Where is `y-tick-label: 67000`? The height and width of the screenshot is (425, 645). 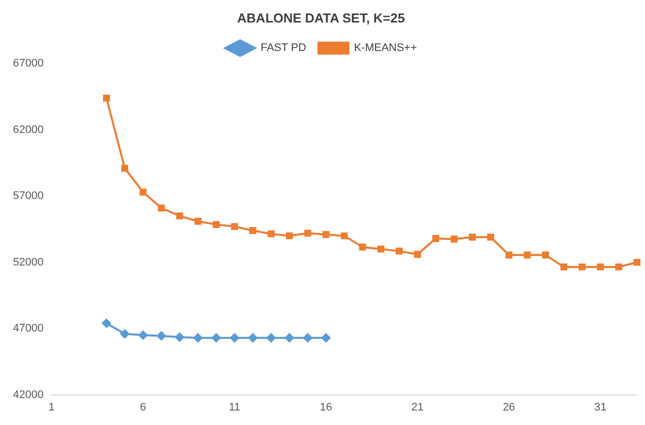
y-tick-label: 67000 is located at coordinates (28, 64).